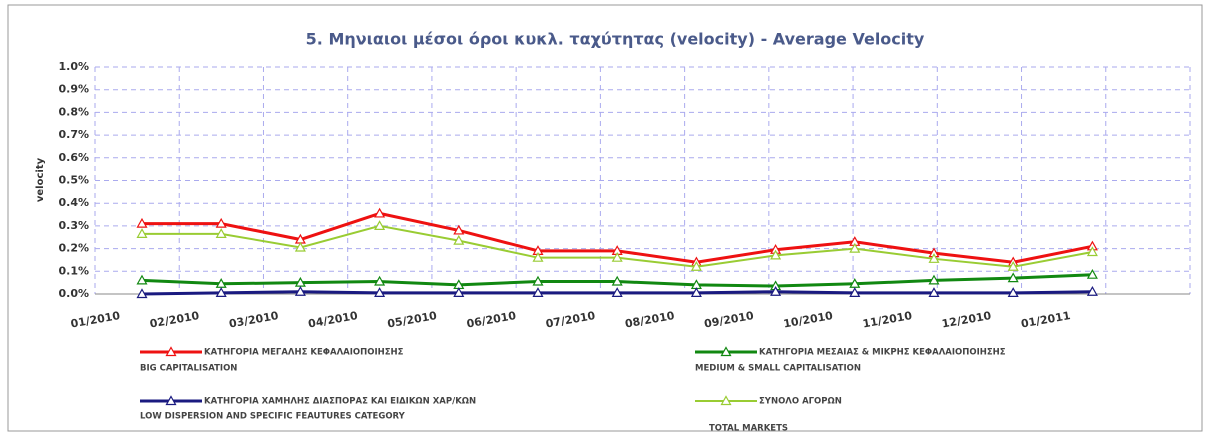  Describe the element at coordinates (188, 369) in the screenshot. I see `legend-label-en: BIG CAPITALISATION` at that location.